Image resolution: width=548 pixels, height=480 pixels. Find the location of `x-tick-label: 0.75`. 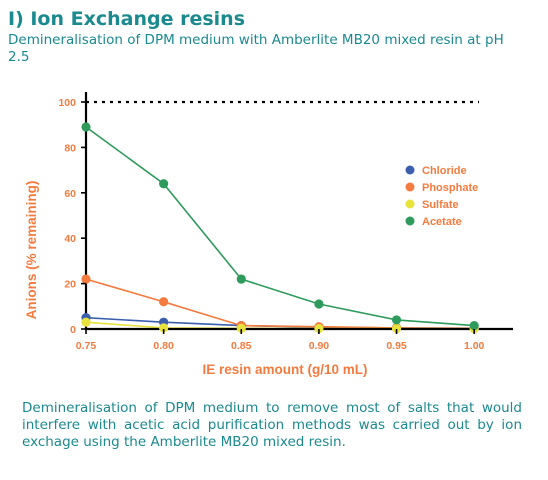

x-tick-label: 0.75 is located at coordinates (86, 346).